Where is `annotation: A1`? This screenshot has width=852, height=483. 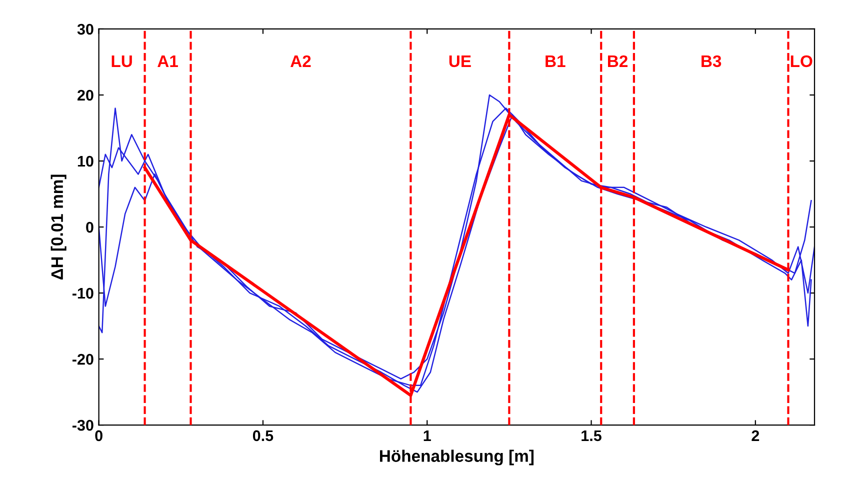 annotation: A1 is located at coordinates (168, 61).